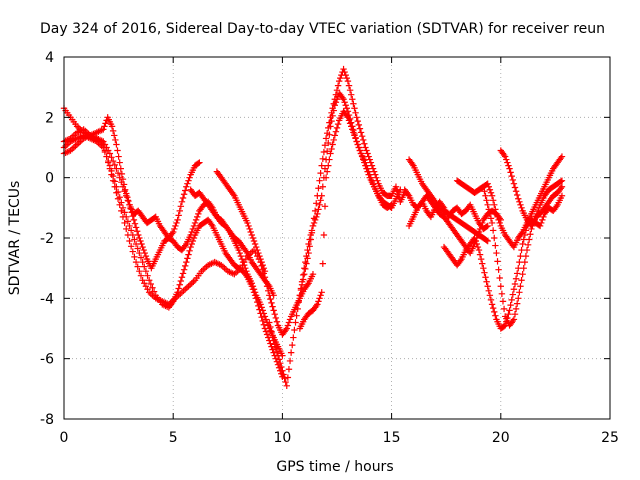 This screenshot has width=640, height=480. Describe the element at coordinates (501, 438) in the screenshot. I see `x-tick-label: 20` at that location.